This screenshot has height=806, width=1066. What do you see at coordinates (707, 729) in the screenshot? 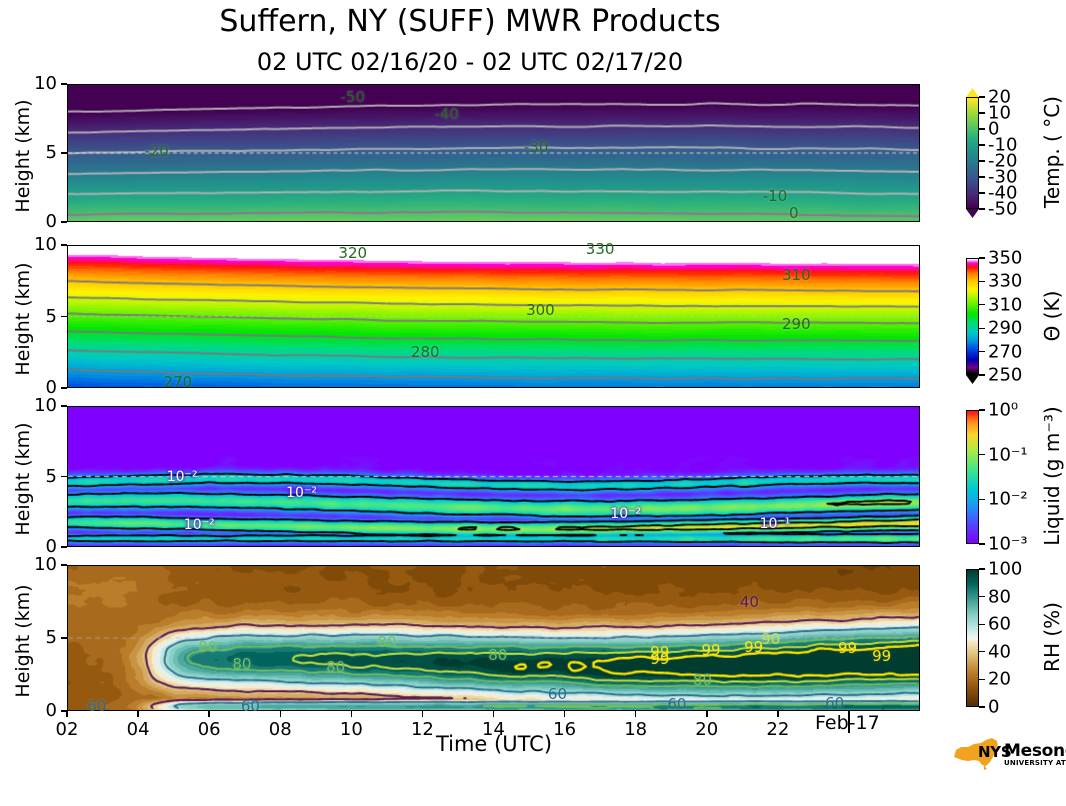
I see `x-tick-label: 20` at bounding box center [707, 729].